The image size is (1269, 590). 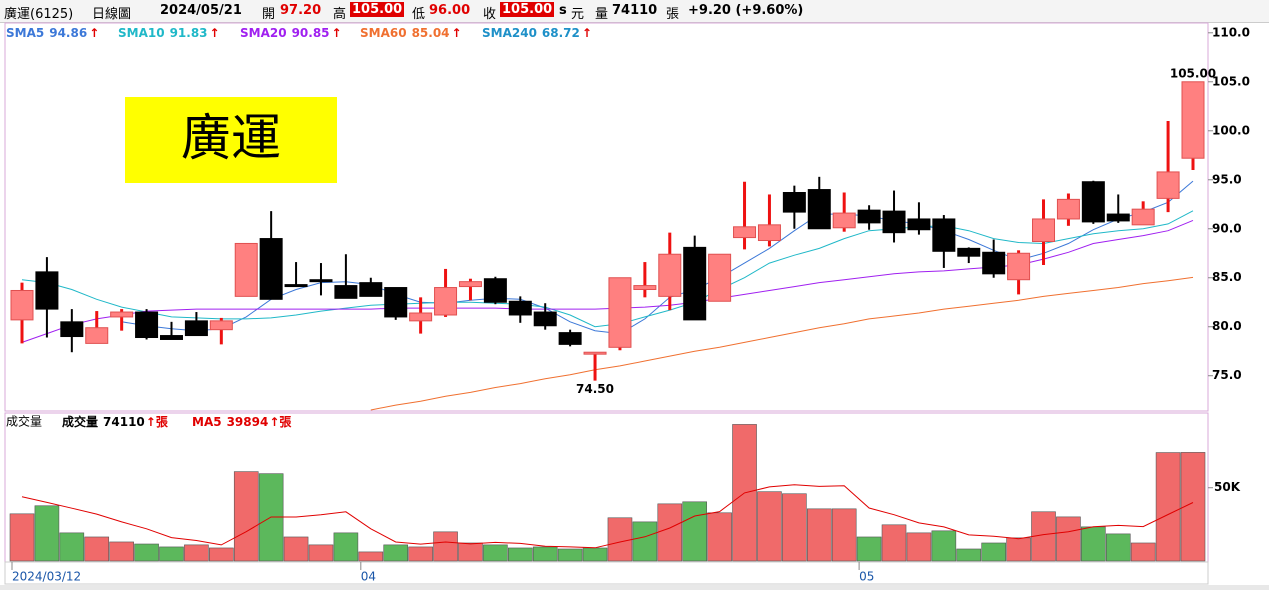 I want to click on watermark-box, so click(x=231, y=140).